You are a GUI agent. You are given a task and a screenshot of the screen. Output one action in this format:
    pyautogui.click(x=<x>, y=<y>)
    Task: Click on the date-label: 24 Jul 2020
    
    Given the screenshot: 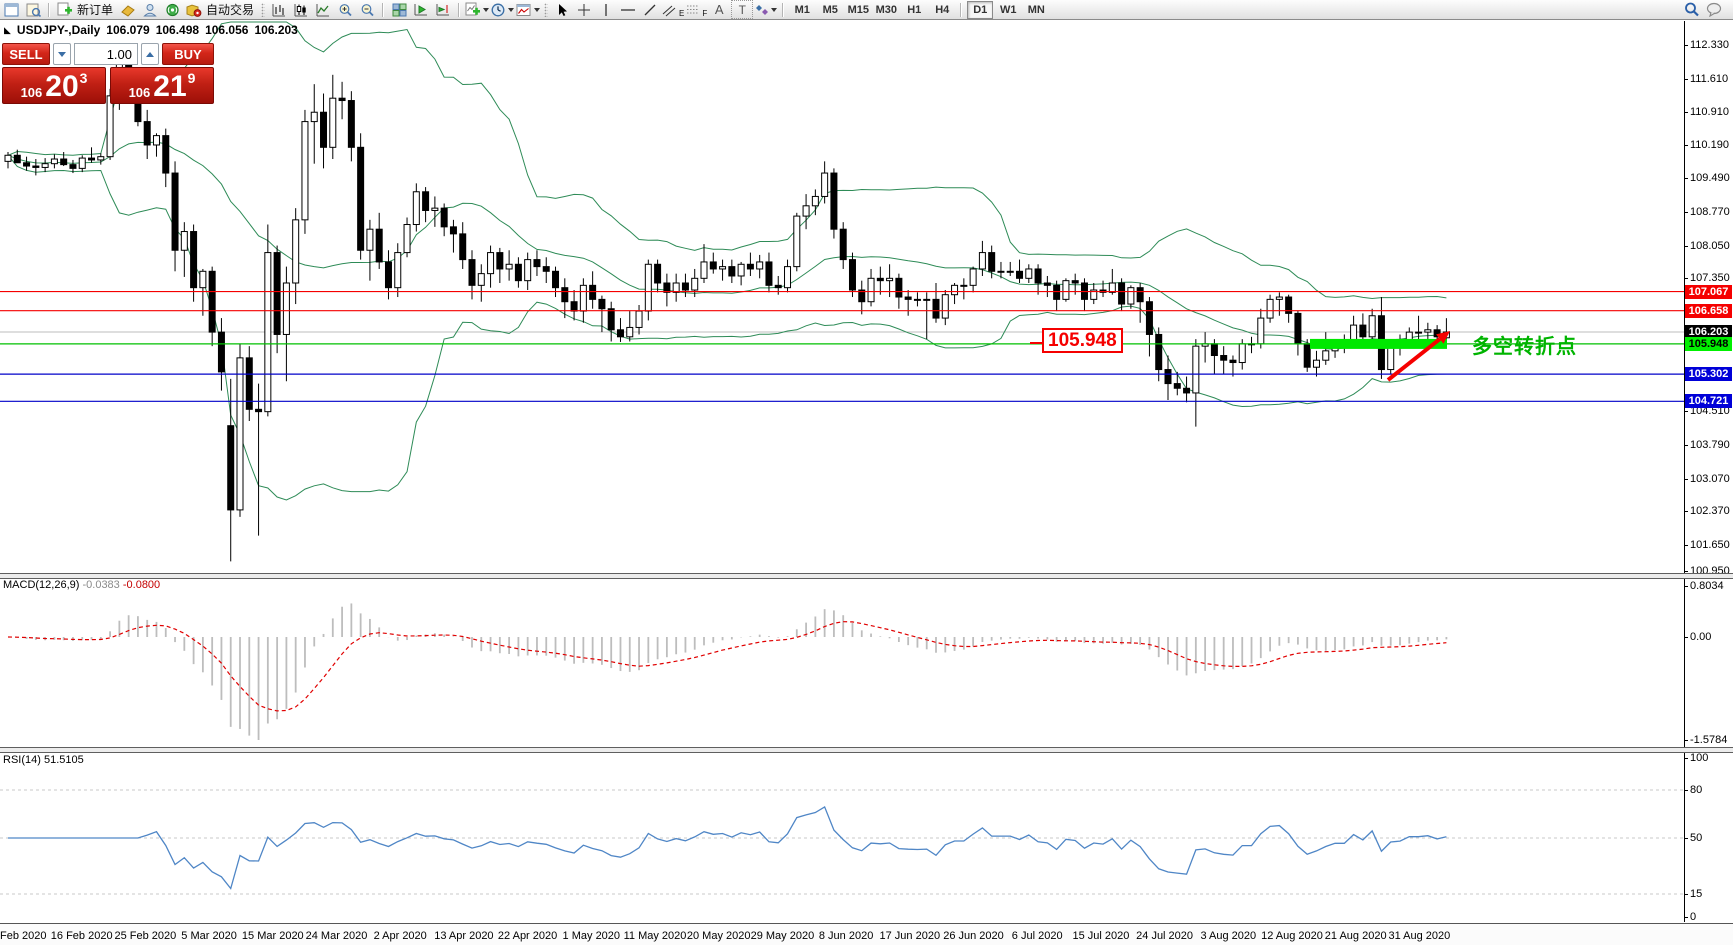 What is the action you would take?
    pyautogui.click(x=1165, y=936)
    